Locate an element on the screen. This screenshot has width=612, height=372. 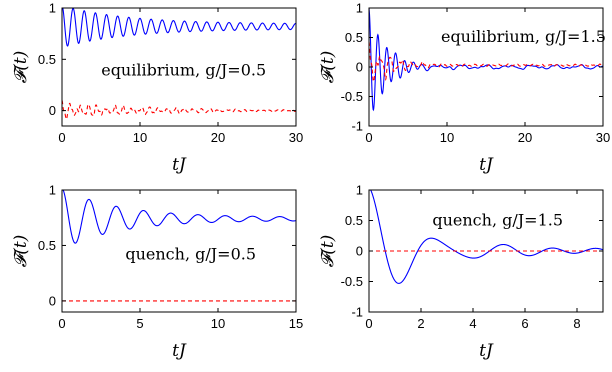
x-tick-label: 15 is located at coordinates (296, 323).